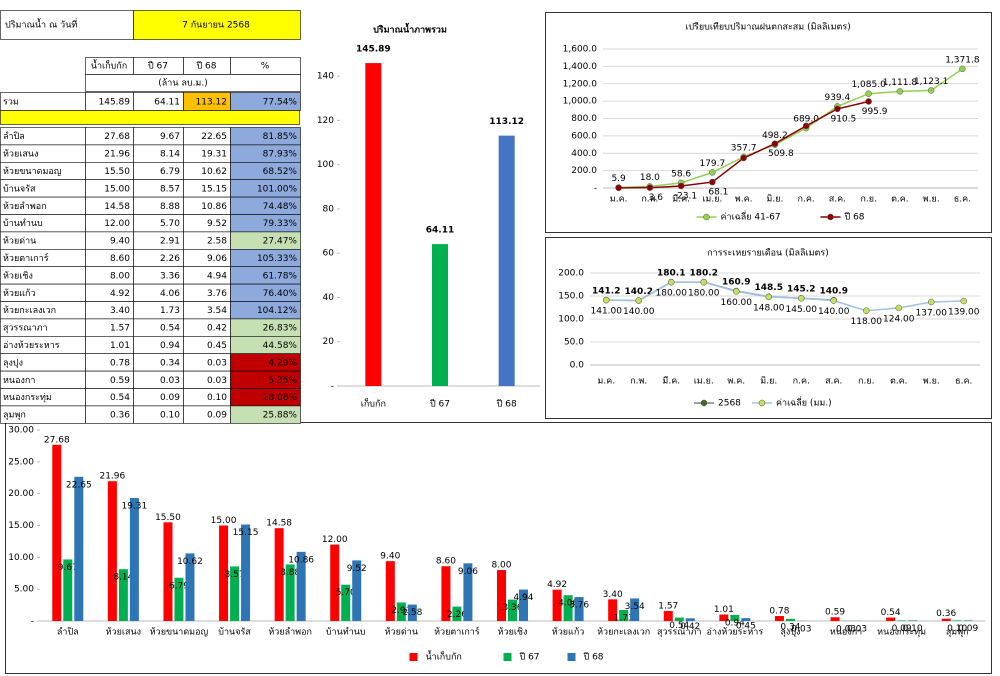 Image resolution: width=1000 pixels, height=676 pixels. Describe the element at coordinates (868, 200) in the screenshot. I see `x-tick-label: ก.ย.` at that location.